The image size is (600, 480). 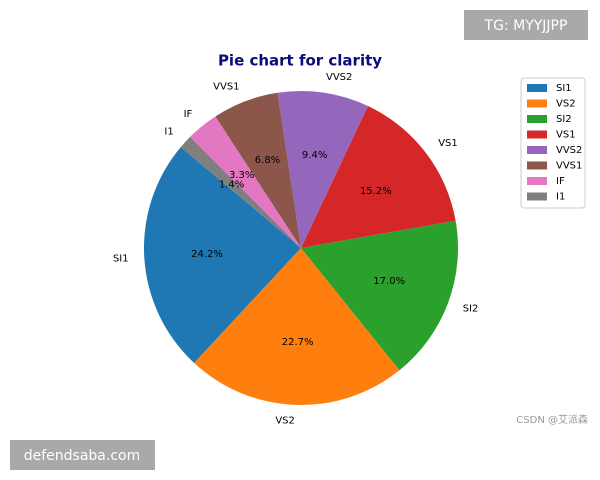 I want to click on legend-label: VVS1, so click(x=569, y=166).